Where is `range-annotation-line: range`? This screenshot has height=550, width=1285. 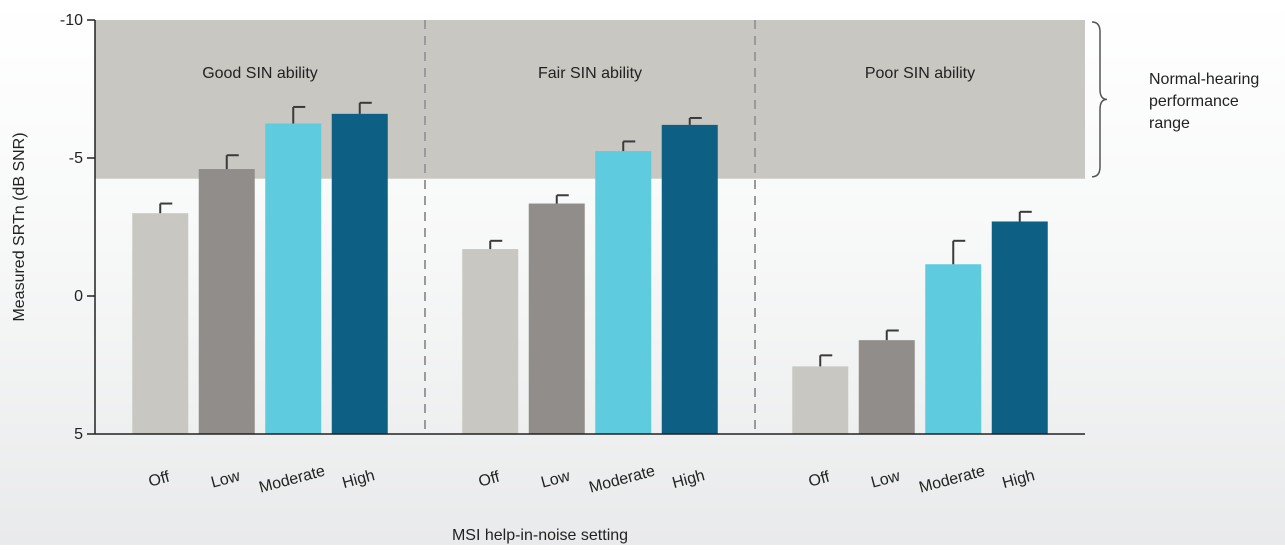 range-annotation-line: range is located at coordinates (1169, 123).